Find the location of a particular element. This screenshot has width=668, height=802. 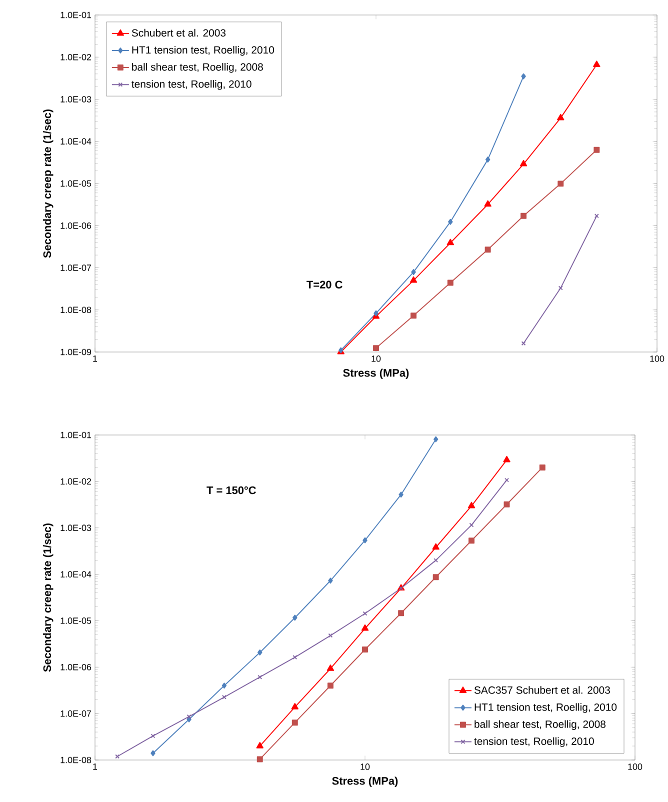

annotation: T=20 C is located at coordinates (324, 284).